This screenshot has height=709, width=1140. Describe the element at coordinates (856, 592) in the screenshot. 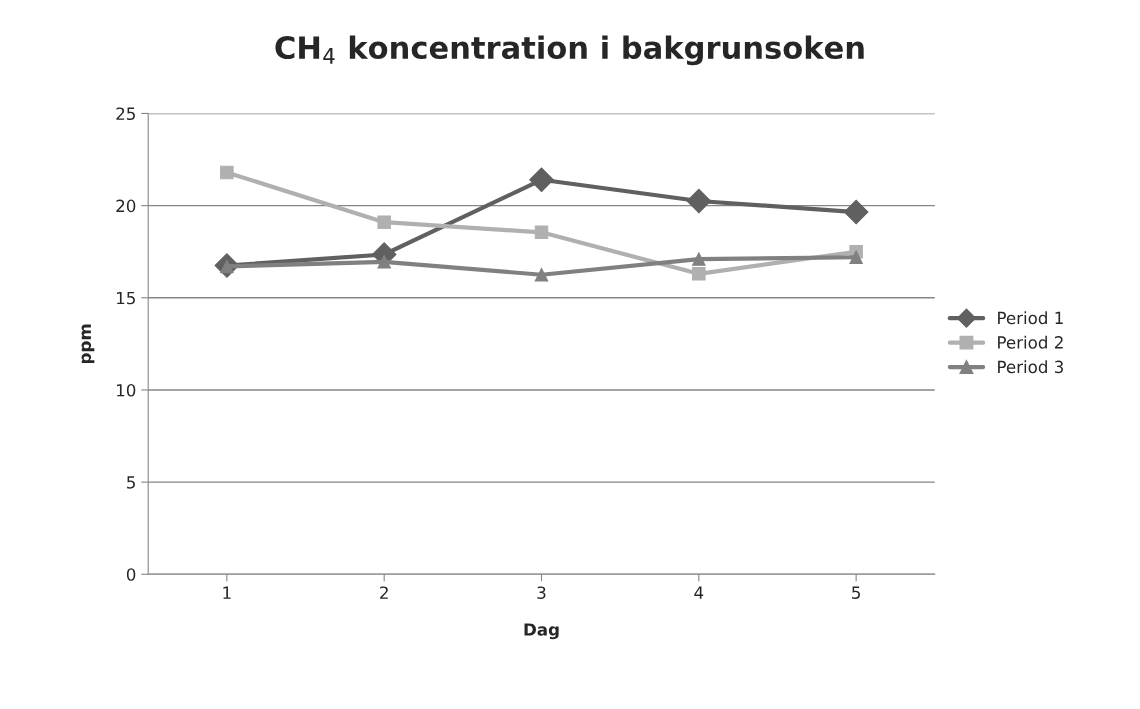

I see `x-tick-label: 5` at that location.